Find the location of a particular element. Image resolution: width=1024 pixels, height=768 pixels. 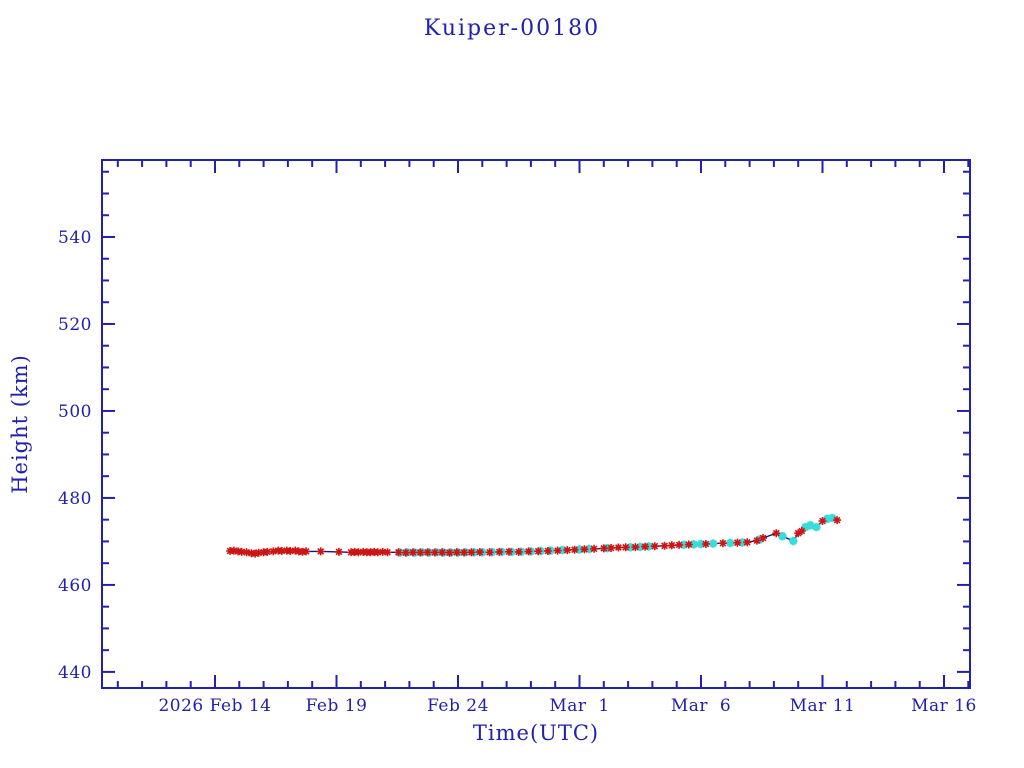

x-axis-title: Time(UTC) is located at coordinates (536, 733).